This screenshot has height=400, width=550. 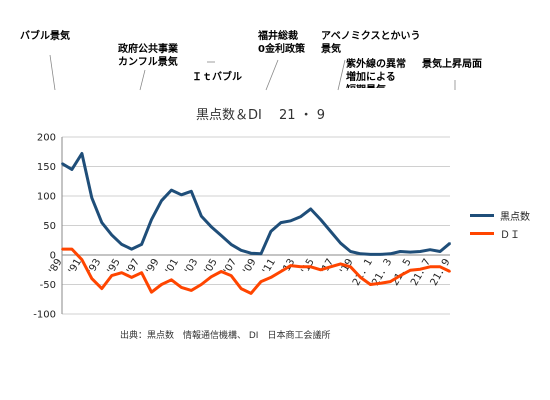 What do you see at coordinates (217, 77) in the screenshot?
I see `annotation-it-bubble: Ｉｔバブル` at bounding box center [217, 77].